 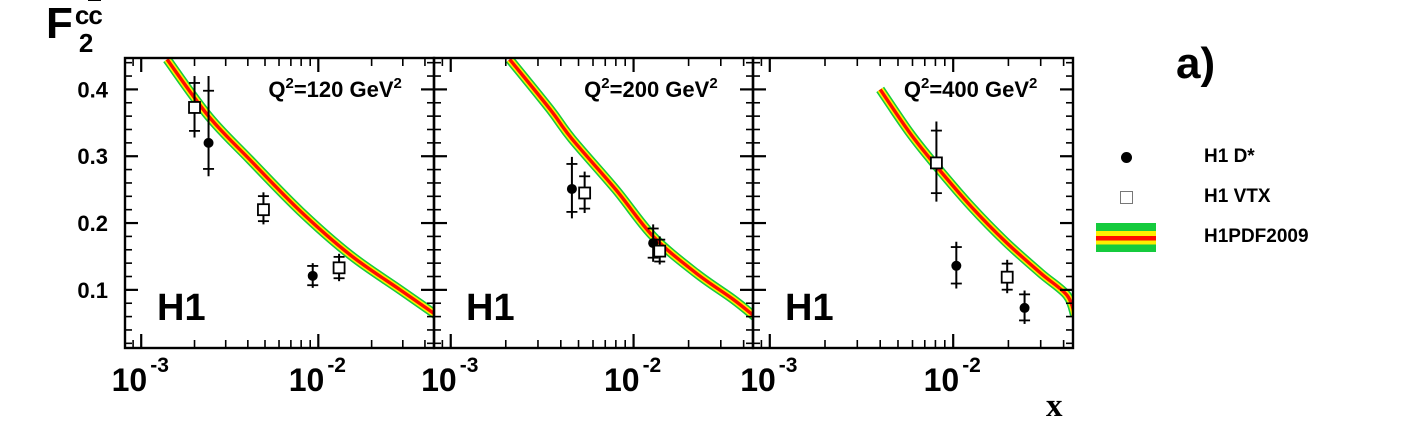 What do you see at coordinates (82, 15) in the screenshot?
I see `f2-sup-c: c` at bounding box center [82, 15].